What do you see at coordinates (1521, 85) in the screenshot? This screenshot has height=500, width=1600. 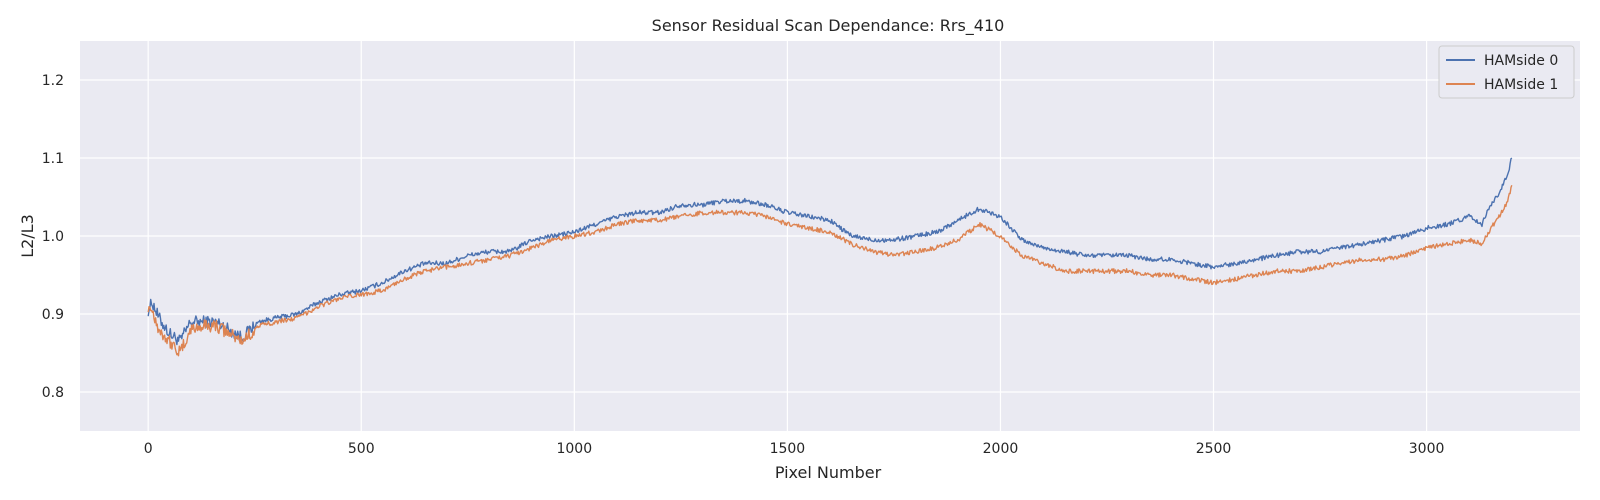 I see `legend-label-hamside-1: HAMside 1` at bounding box center [1521, 85].